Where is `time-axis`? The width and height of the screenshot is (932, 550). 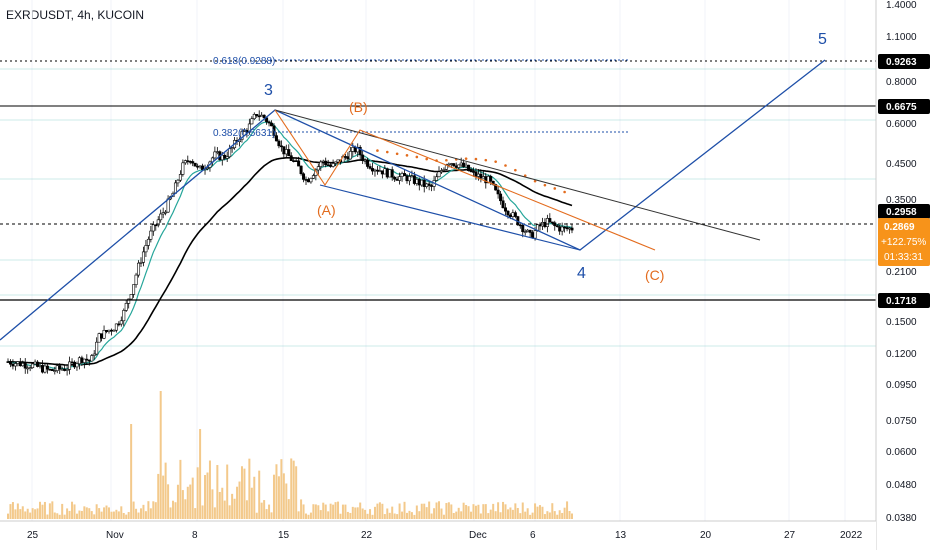
time-axis is located at coordinates (438, 535).